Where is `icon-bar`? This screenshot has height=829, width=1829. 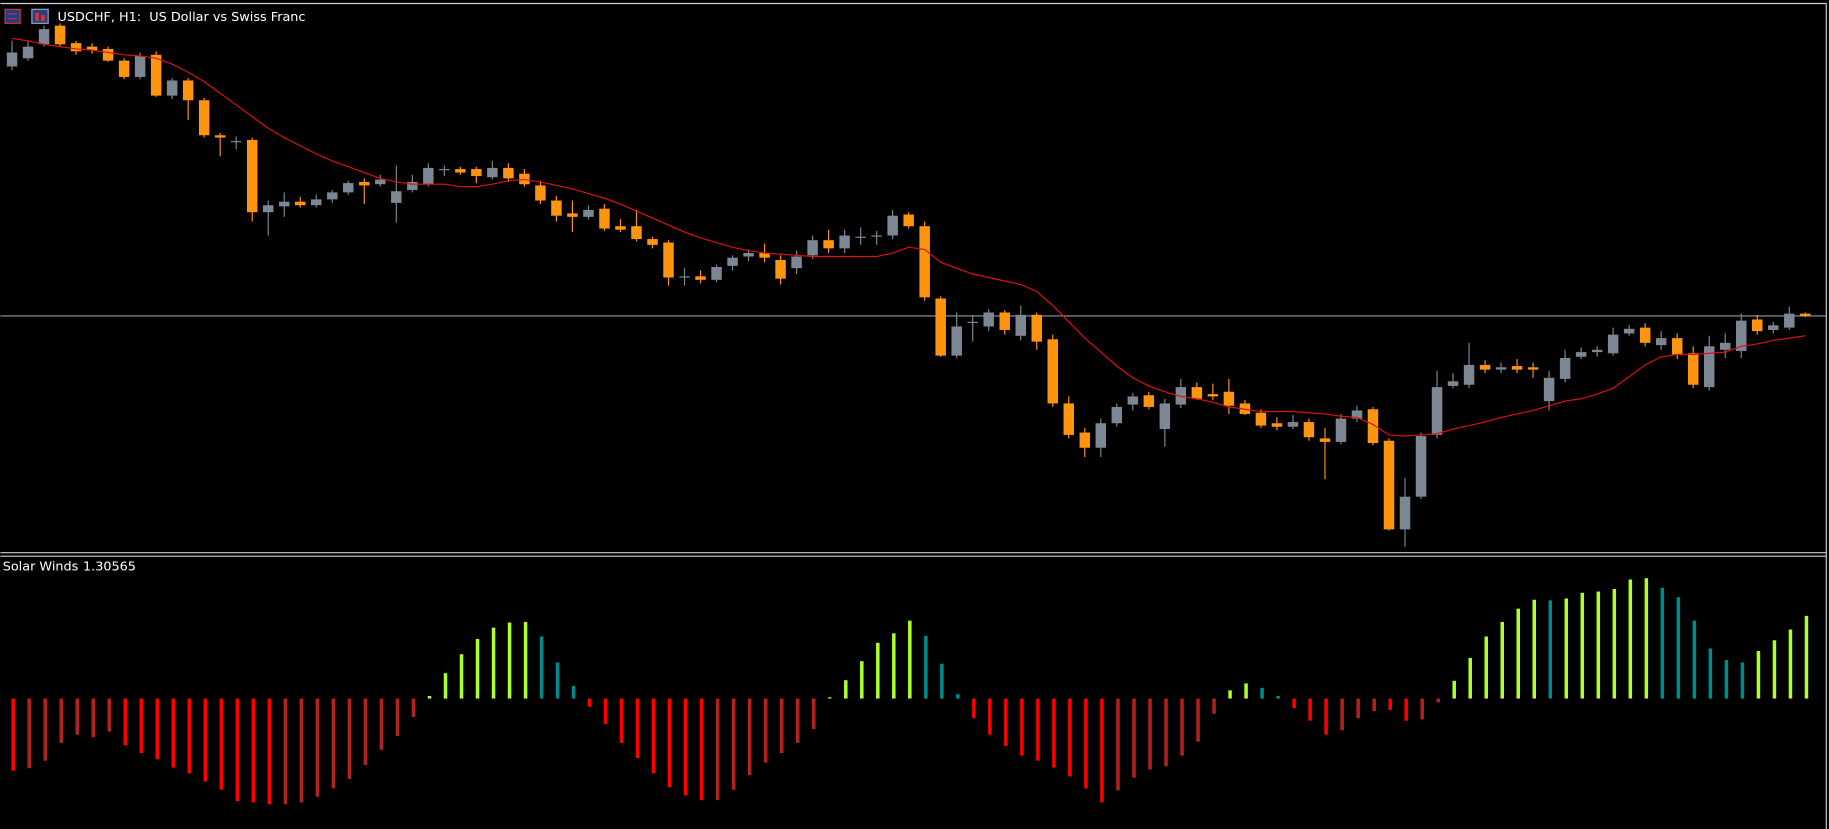 icon-bar is located at coordinates (43, 18).